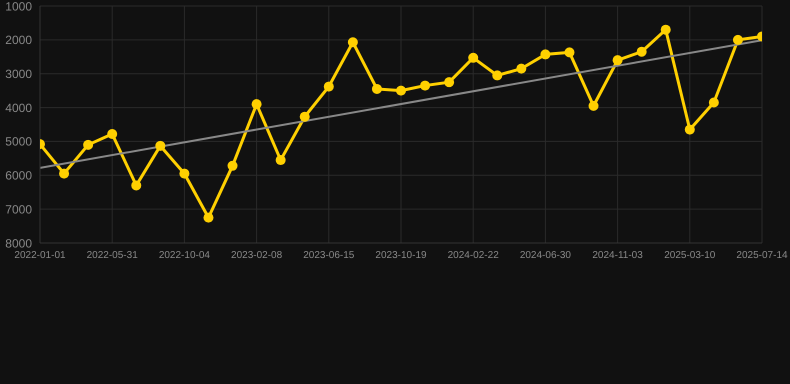 The width and height of the screenshot is (790, 384). Describe the element at coordinates (40, 256) in the screenshot. I see `x-tick-label: 2022-01-01` at that location.